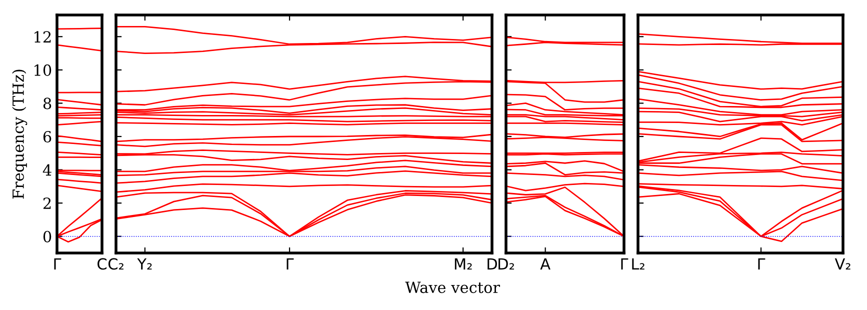  I want to click on x-tick-label: L₂, so click(638, 264).